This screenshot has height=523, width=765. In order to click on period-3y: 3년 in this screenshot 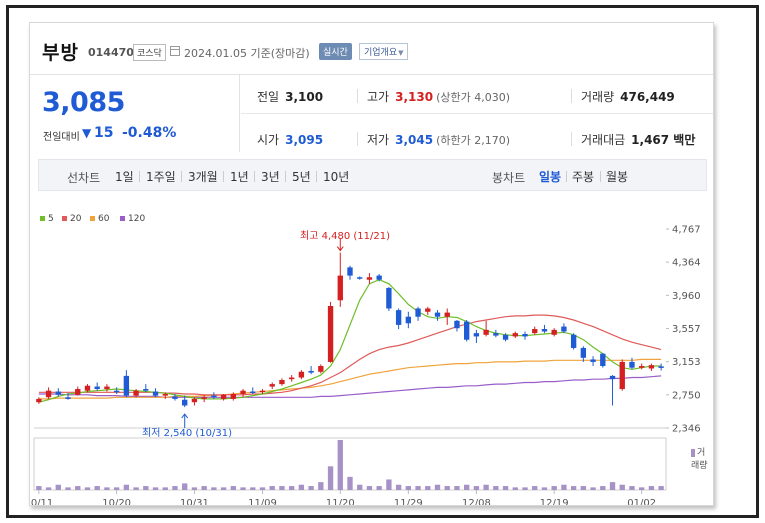, I will do `click(270, 177)`.